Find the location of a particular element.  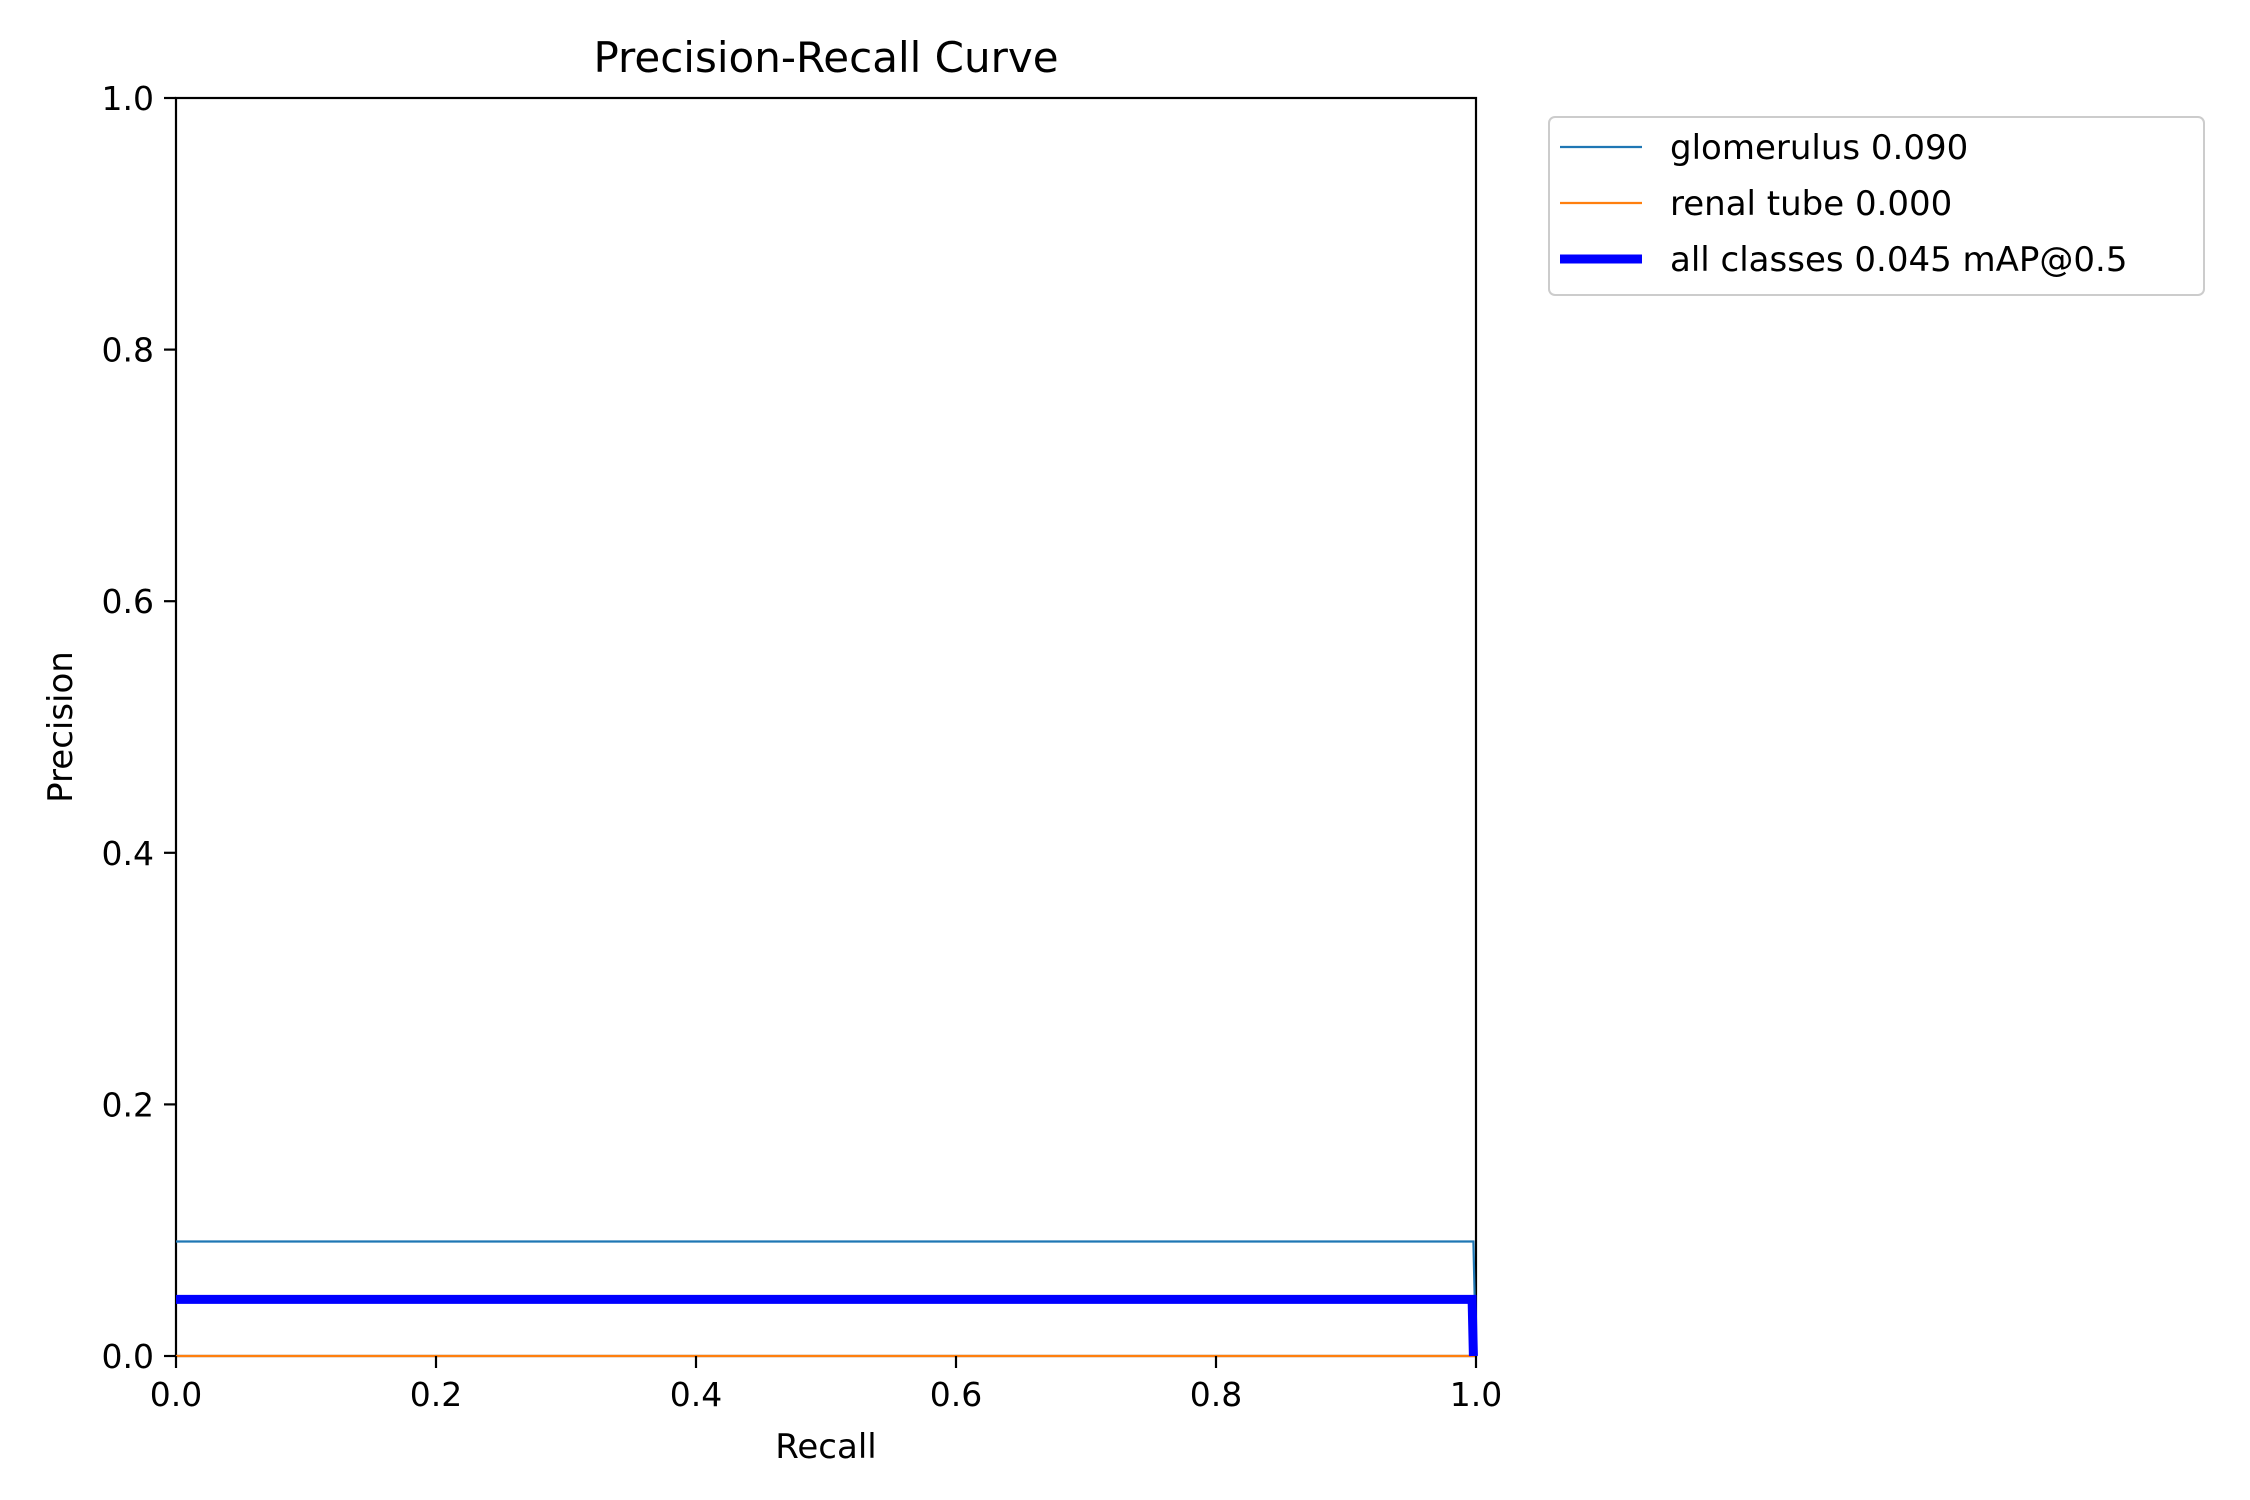

chart-title: Precision-Recall Curve is located at coordinates (825, 57).